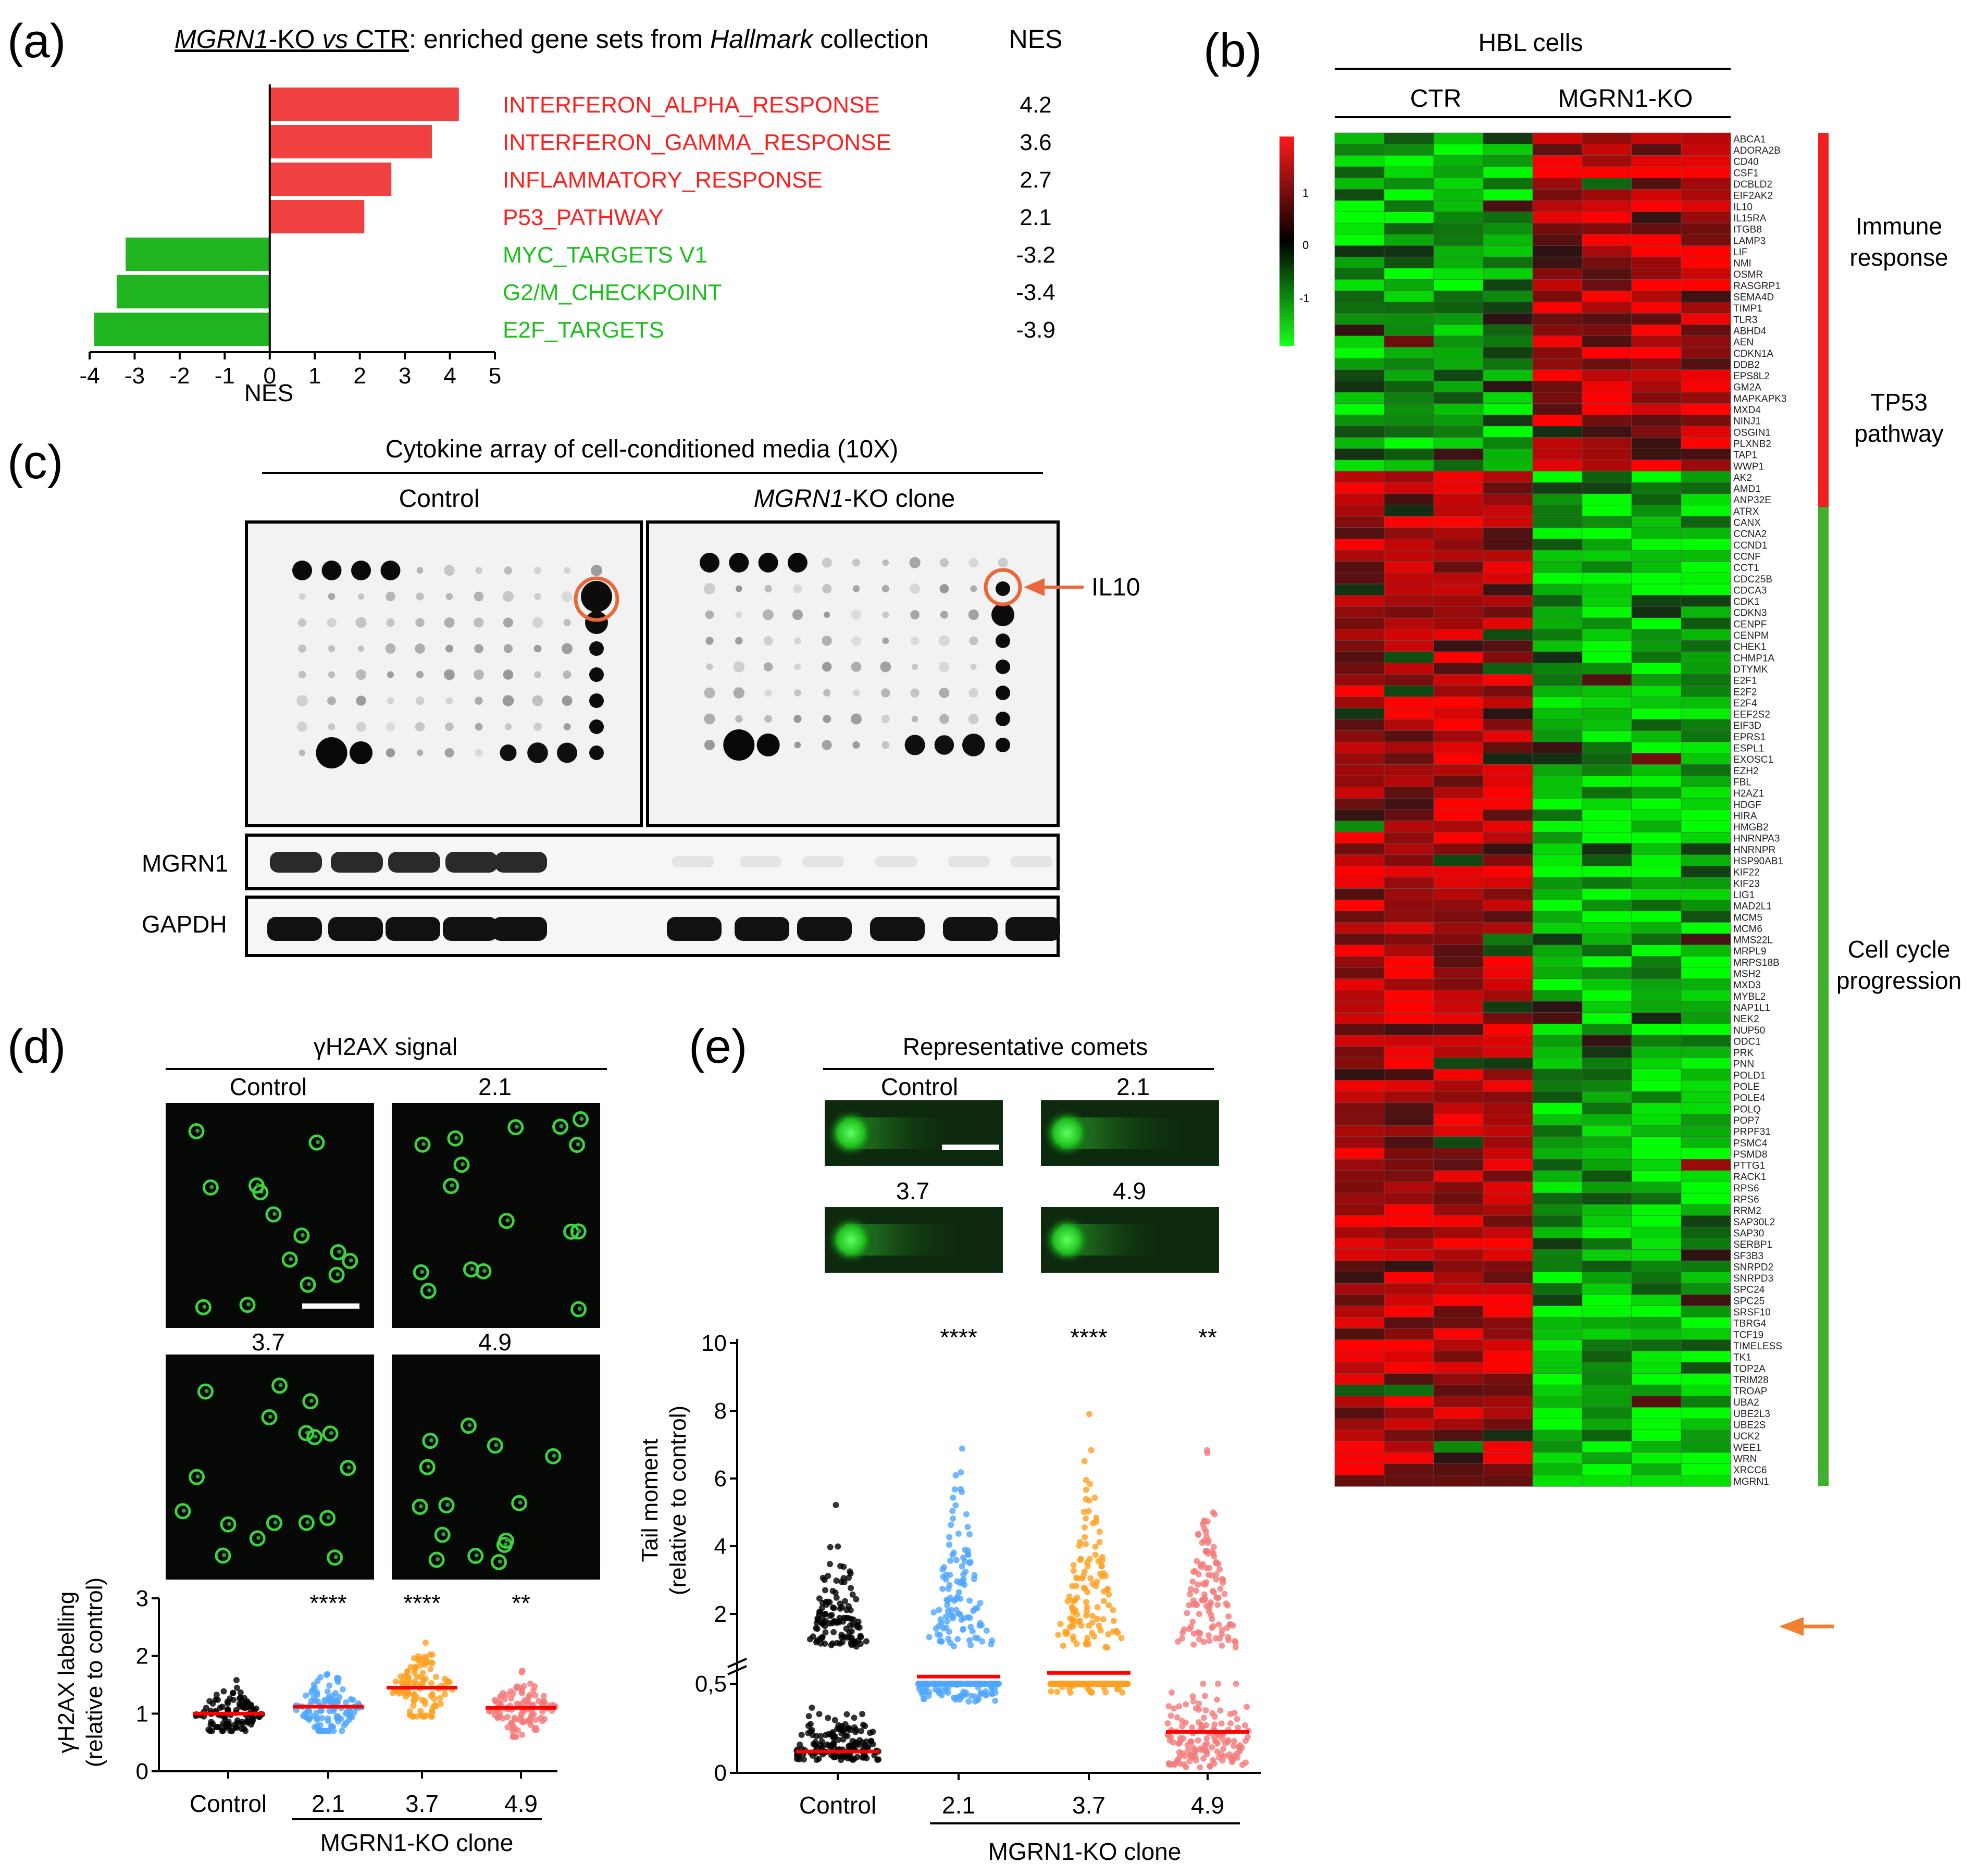 The width and height of the screenshot is (1975, 1876). I want to click on gene-label: HMGB2, so click(1751, 827).